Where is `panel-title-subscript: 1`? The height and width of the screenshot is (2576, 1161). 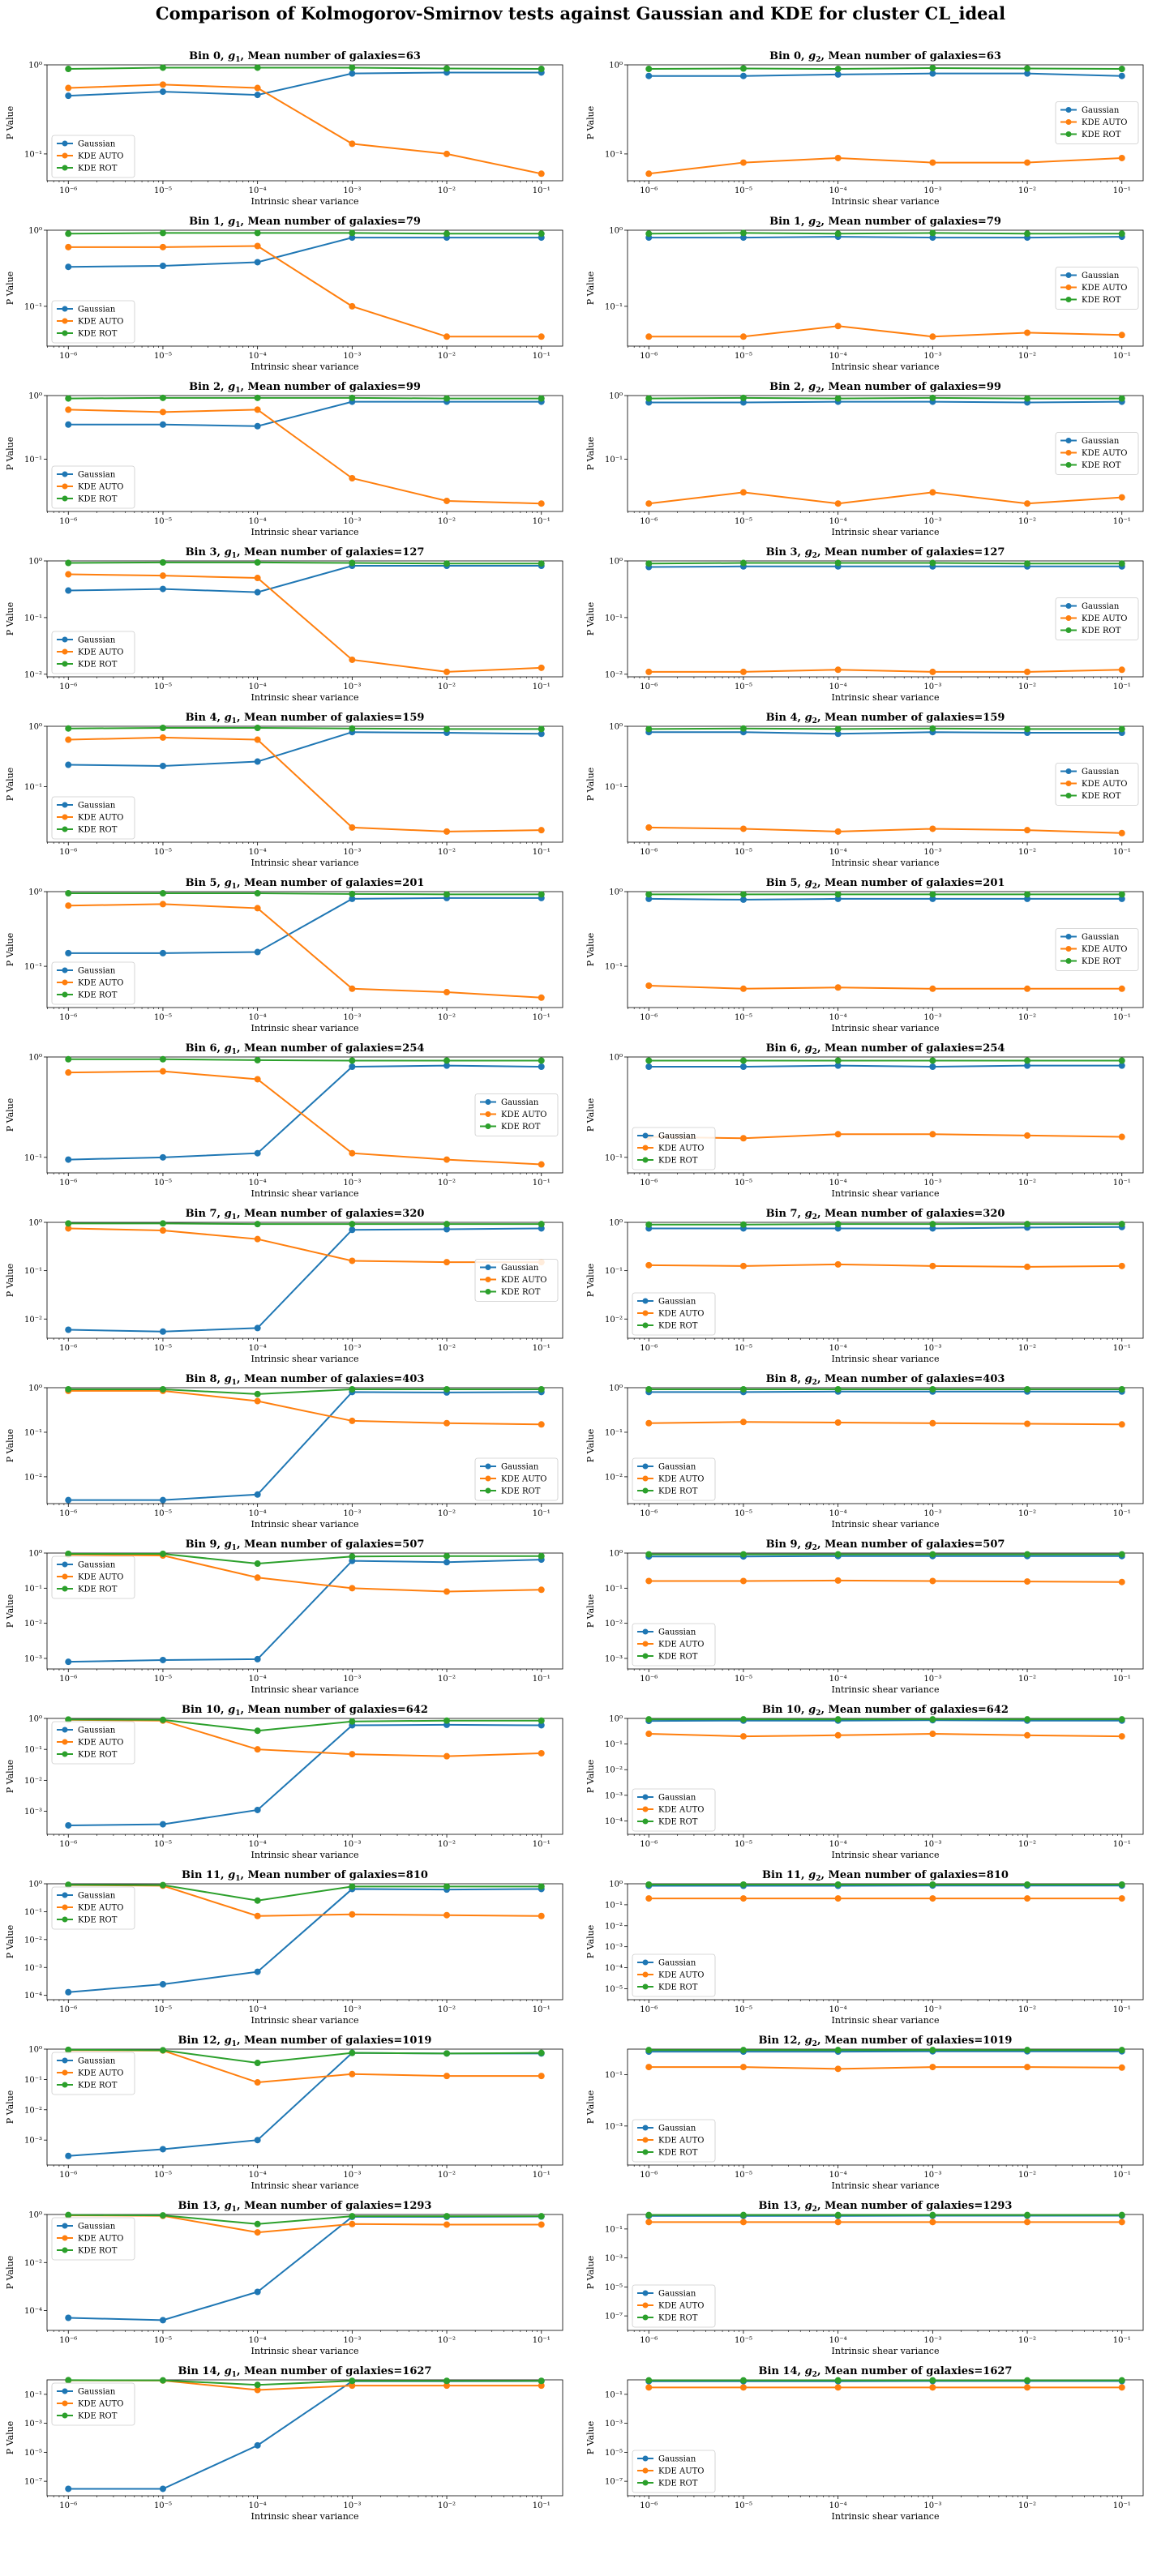 panel-title-subscript: 1 is located at coordinates (234, 1217).